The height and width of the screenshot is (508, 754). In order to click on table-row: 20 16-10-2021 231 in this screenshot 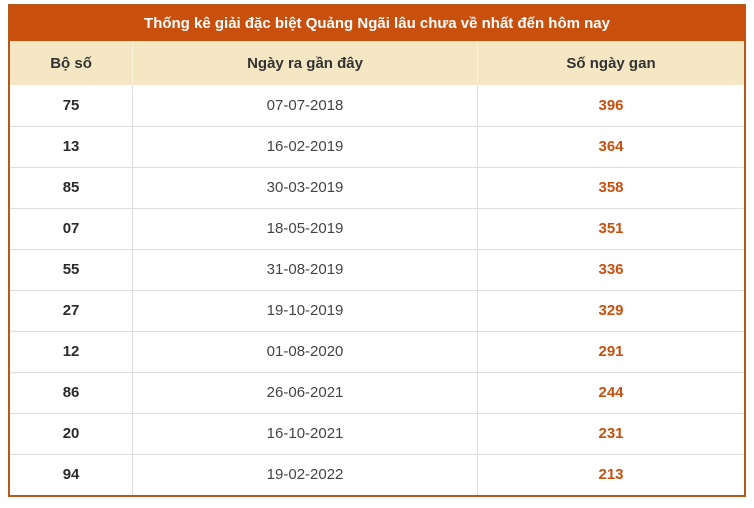, I will do `click(377, 433)`.